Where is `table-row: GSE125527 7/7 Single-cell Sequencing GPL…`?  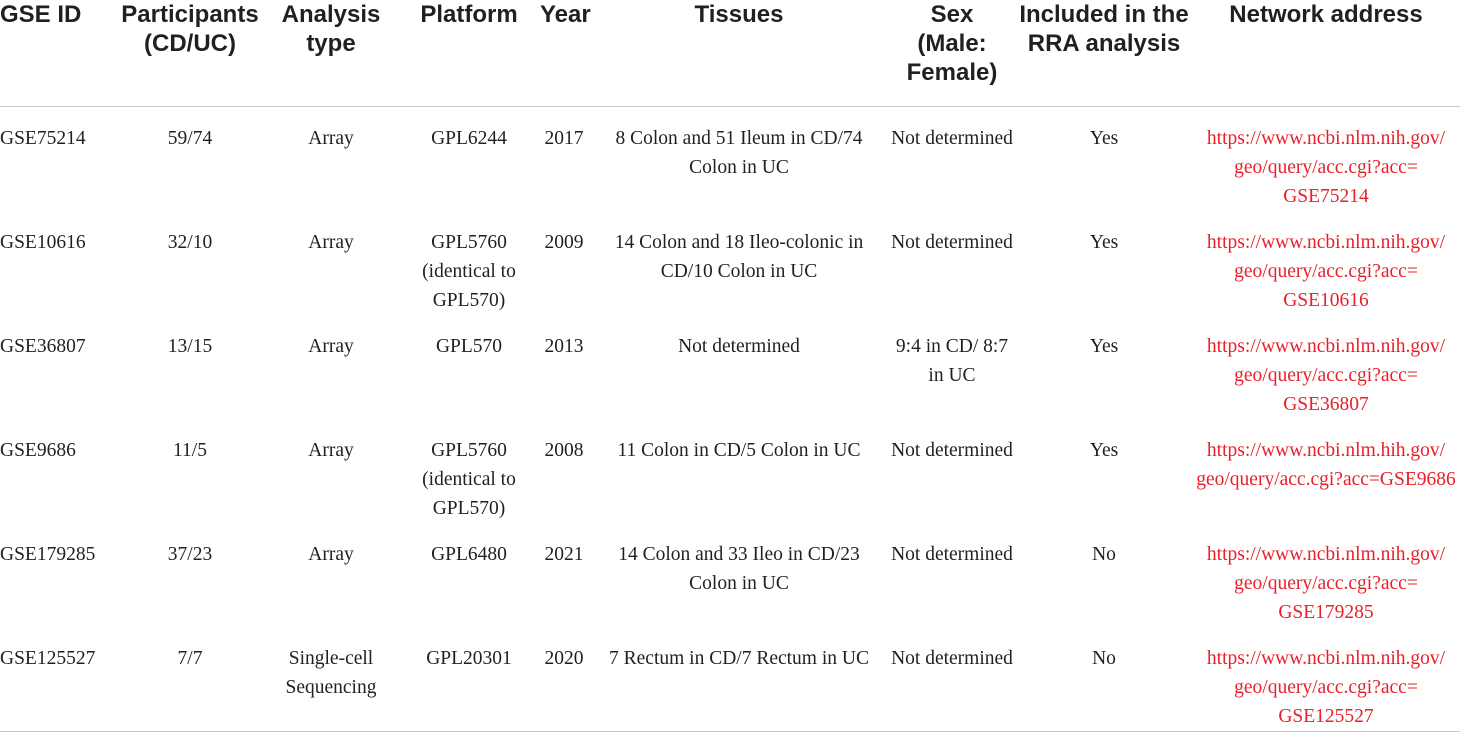
table-row: GSE125527 7/7 Single-cell Sequencing GPL… is located at coordinates (730, 679).